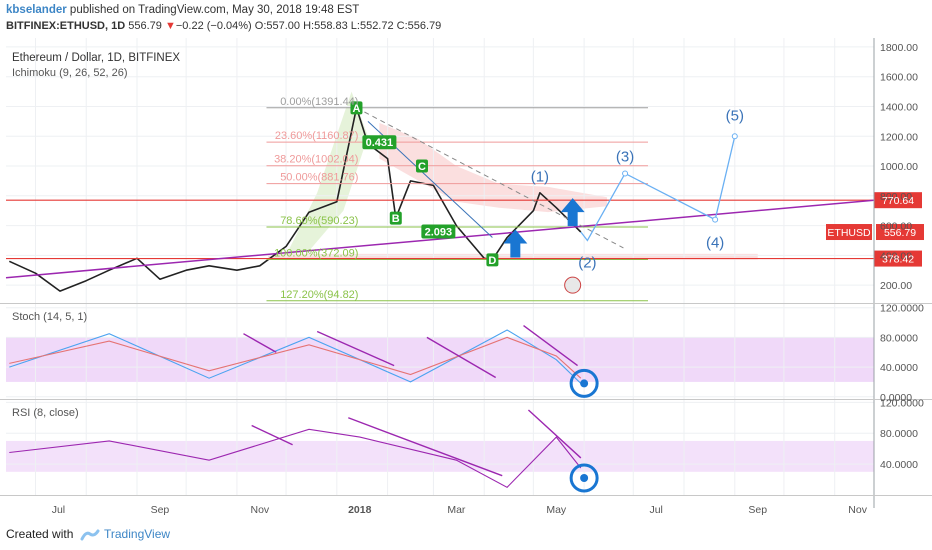  I want to click on author-link: kbselander, so click(36, 10).